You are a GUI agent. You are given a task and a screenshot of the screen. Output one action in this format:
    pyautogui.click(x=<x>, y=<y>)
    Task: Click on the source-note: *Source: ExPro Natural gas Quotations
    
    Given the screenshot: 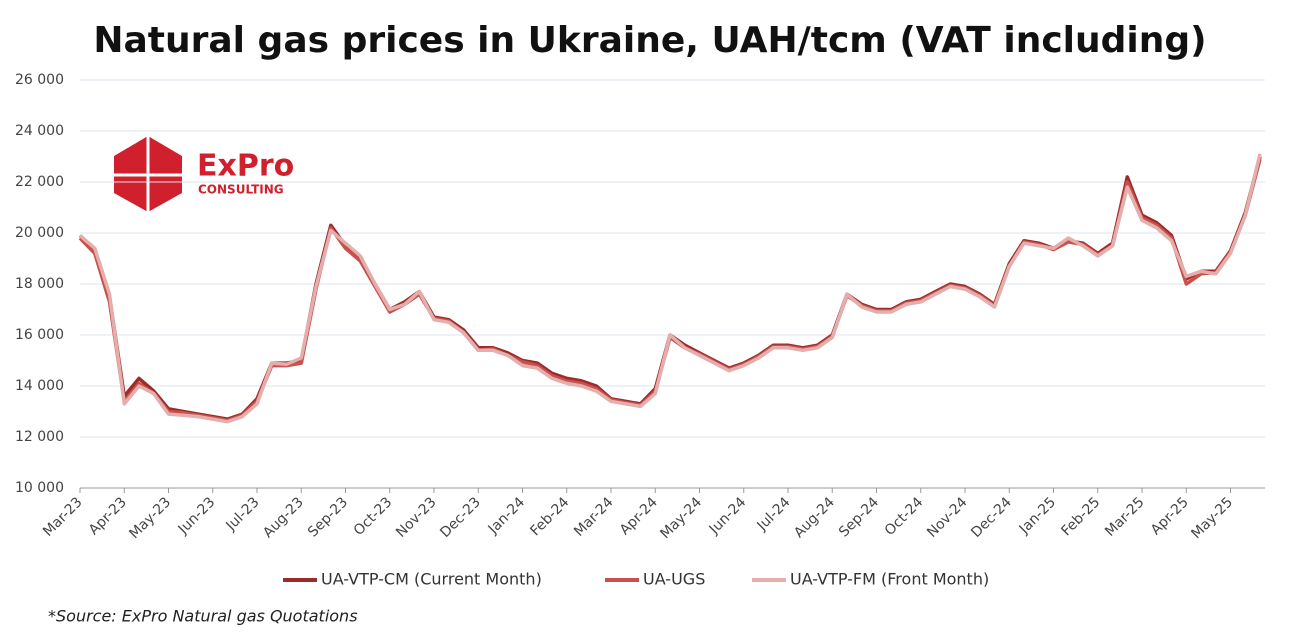 What is the action you would take?
    pyautogui.click(x=203, y=616)
    